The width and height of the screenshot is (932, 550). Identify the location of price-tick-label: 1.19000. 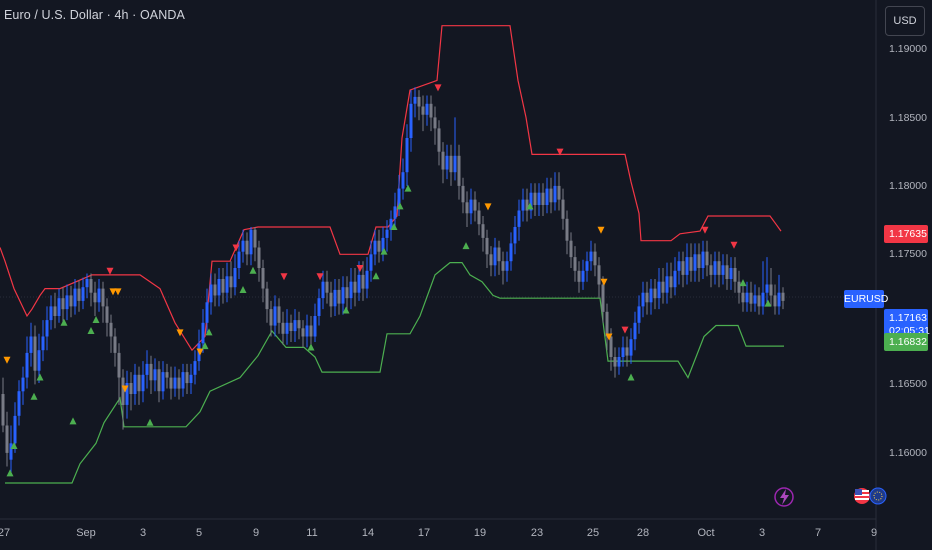
(908, 49).